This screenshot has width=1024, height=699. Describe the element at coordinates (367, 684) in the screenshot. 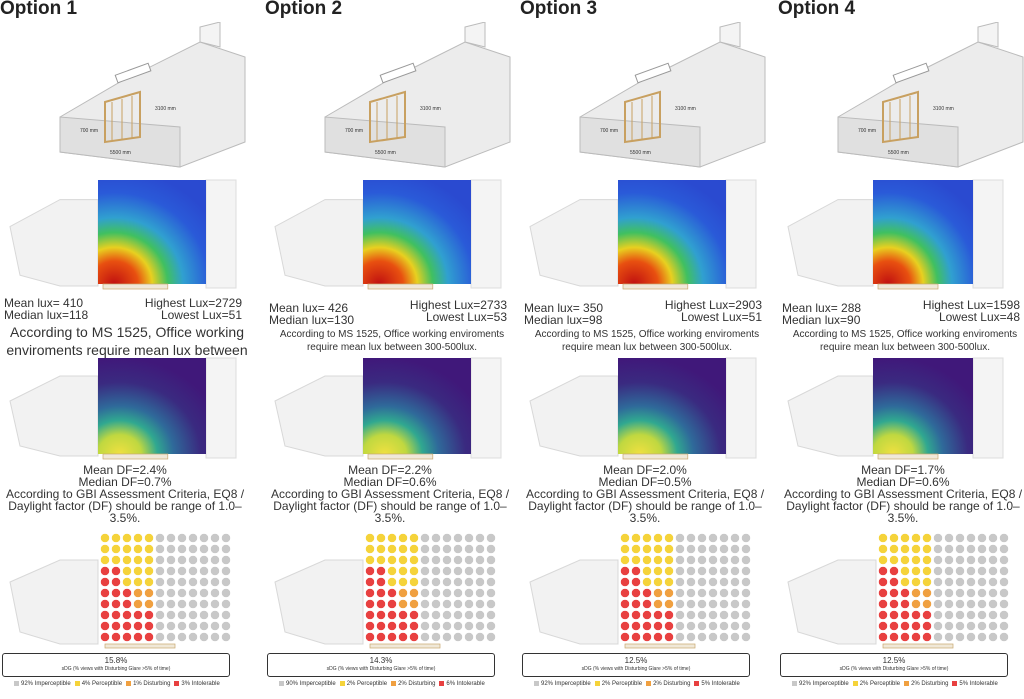

I see `legend-perceptible: 2% Perceptible` at that location.